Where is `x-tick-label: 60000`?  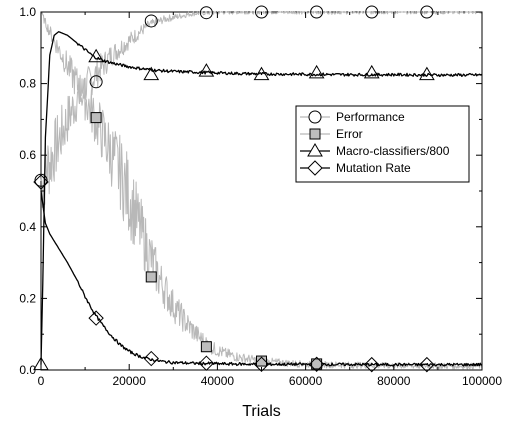
x-tick-label: 60000 is located at coordinates (306, 381).